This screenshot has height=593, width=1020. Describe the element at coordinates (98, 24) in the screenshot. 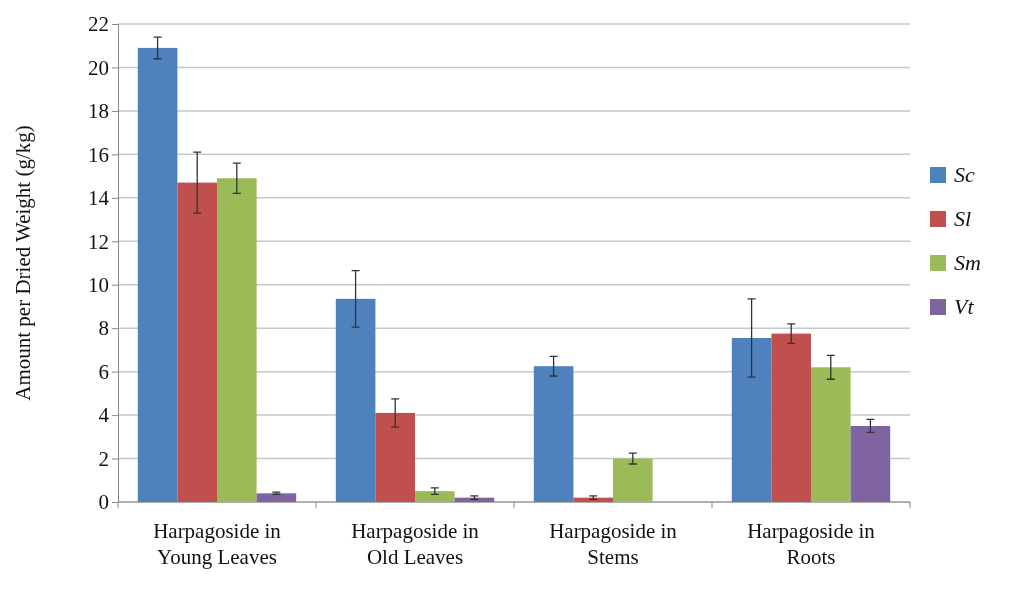

I see `y-tick-label: 22` at that location.